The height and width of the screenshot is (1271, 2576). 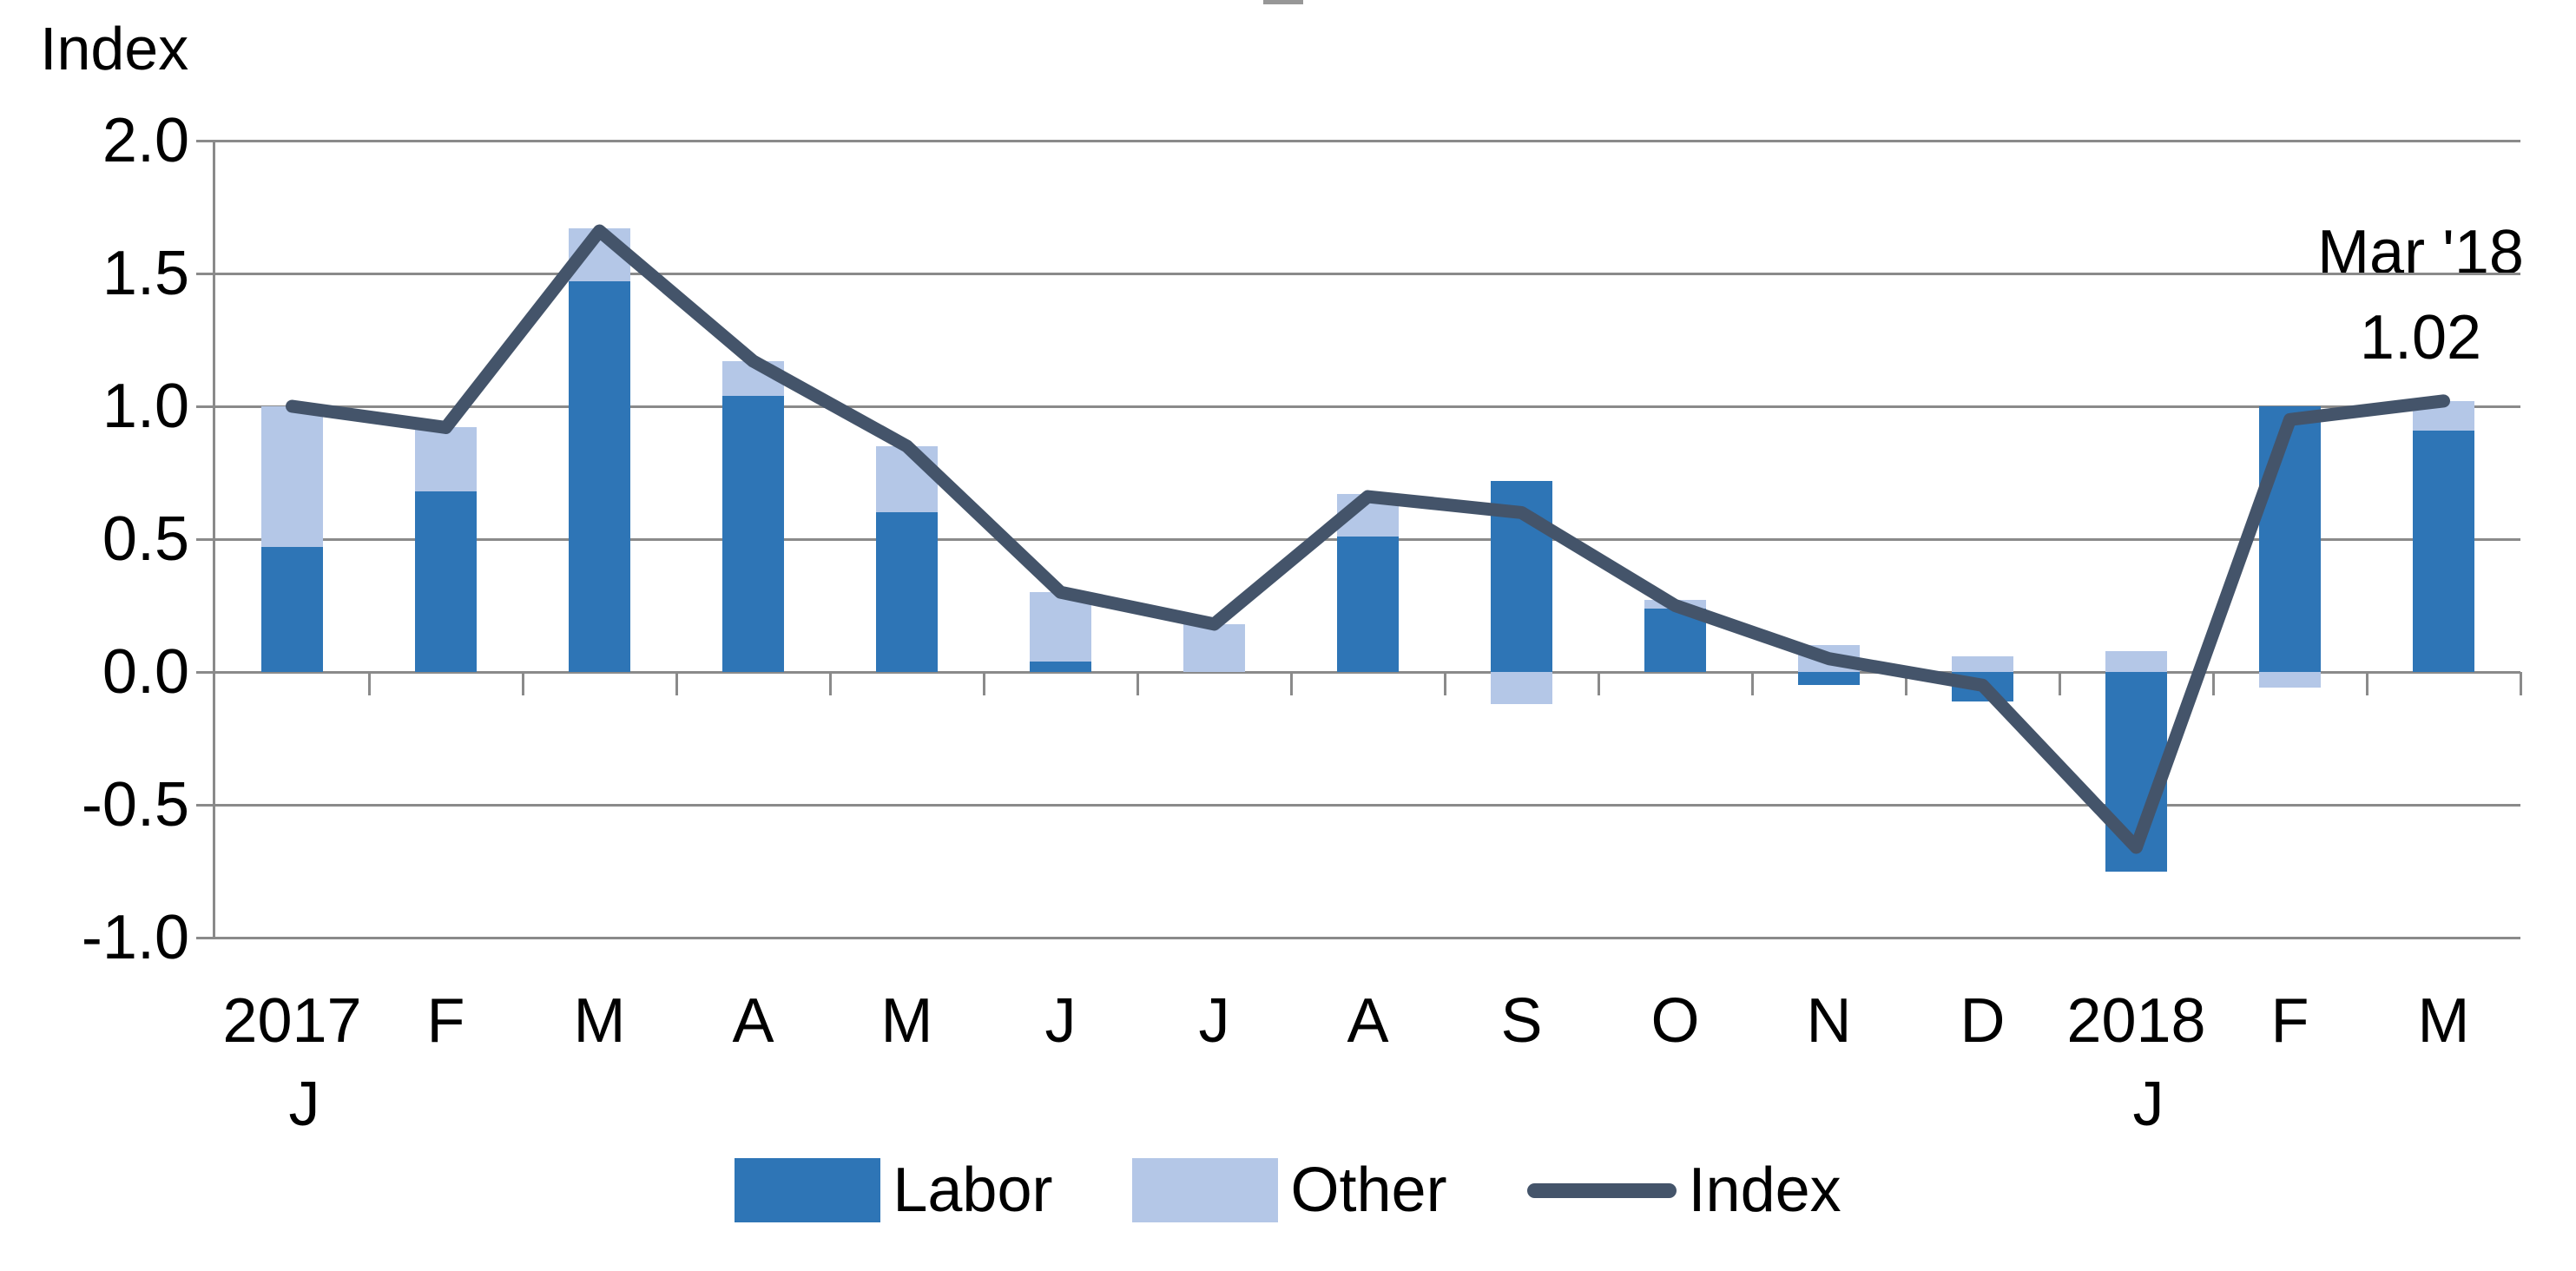 I want to click on legend-label: Index, so click(x=1764, y=1190).